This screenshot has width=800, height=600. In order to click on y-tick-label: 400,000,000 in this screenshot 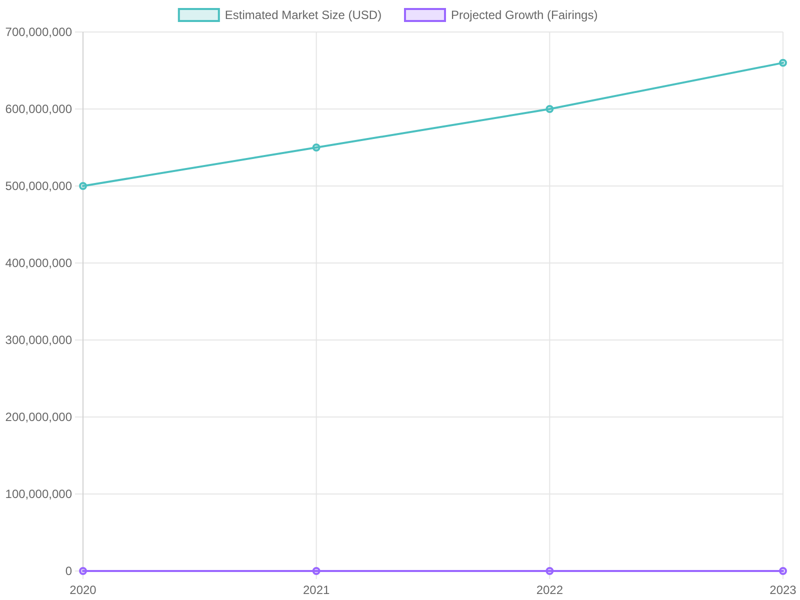, I will do `click(38, 263)`.